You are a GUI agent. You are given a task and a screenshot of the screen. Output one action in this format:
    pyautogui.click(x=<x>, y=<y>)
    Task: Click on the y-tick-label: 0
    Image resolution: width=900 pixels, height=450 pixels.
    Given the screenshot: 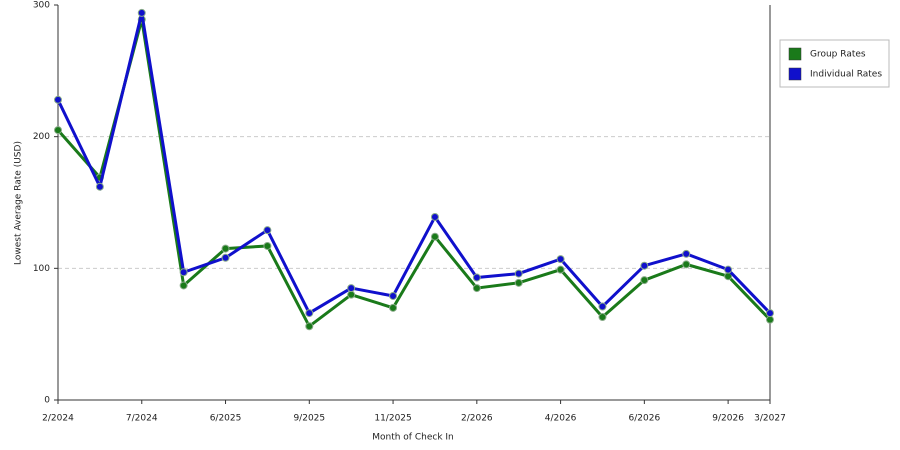 What is the action you would take?
    pyautogui.click(x=47, y=401)
    